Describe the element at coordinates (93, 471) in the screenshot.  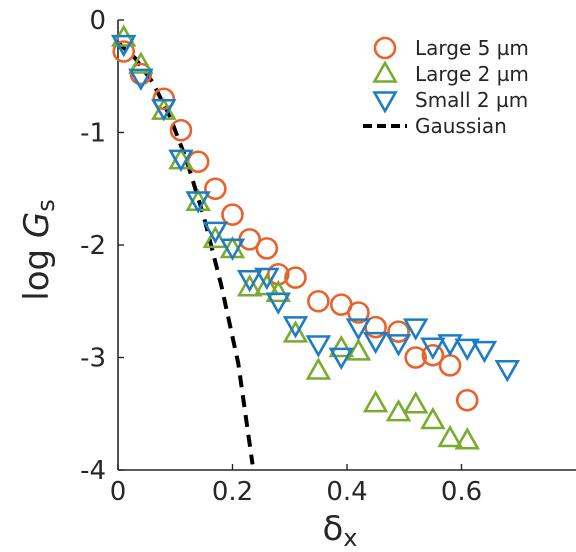
I see `y-tick-label: -4` at that location.